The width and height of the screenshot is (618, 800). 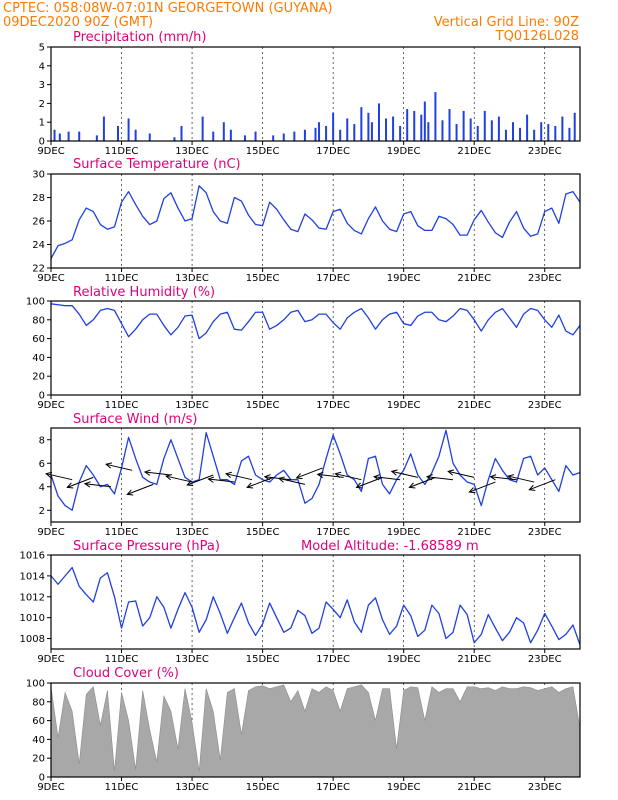 I want to click on rh-line, so click(x=315, y=321).